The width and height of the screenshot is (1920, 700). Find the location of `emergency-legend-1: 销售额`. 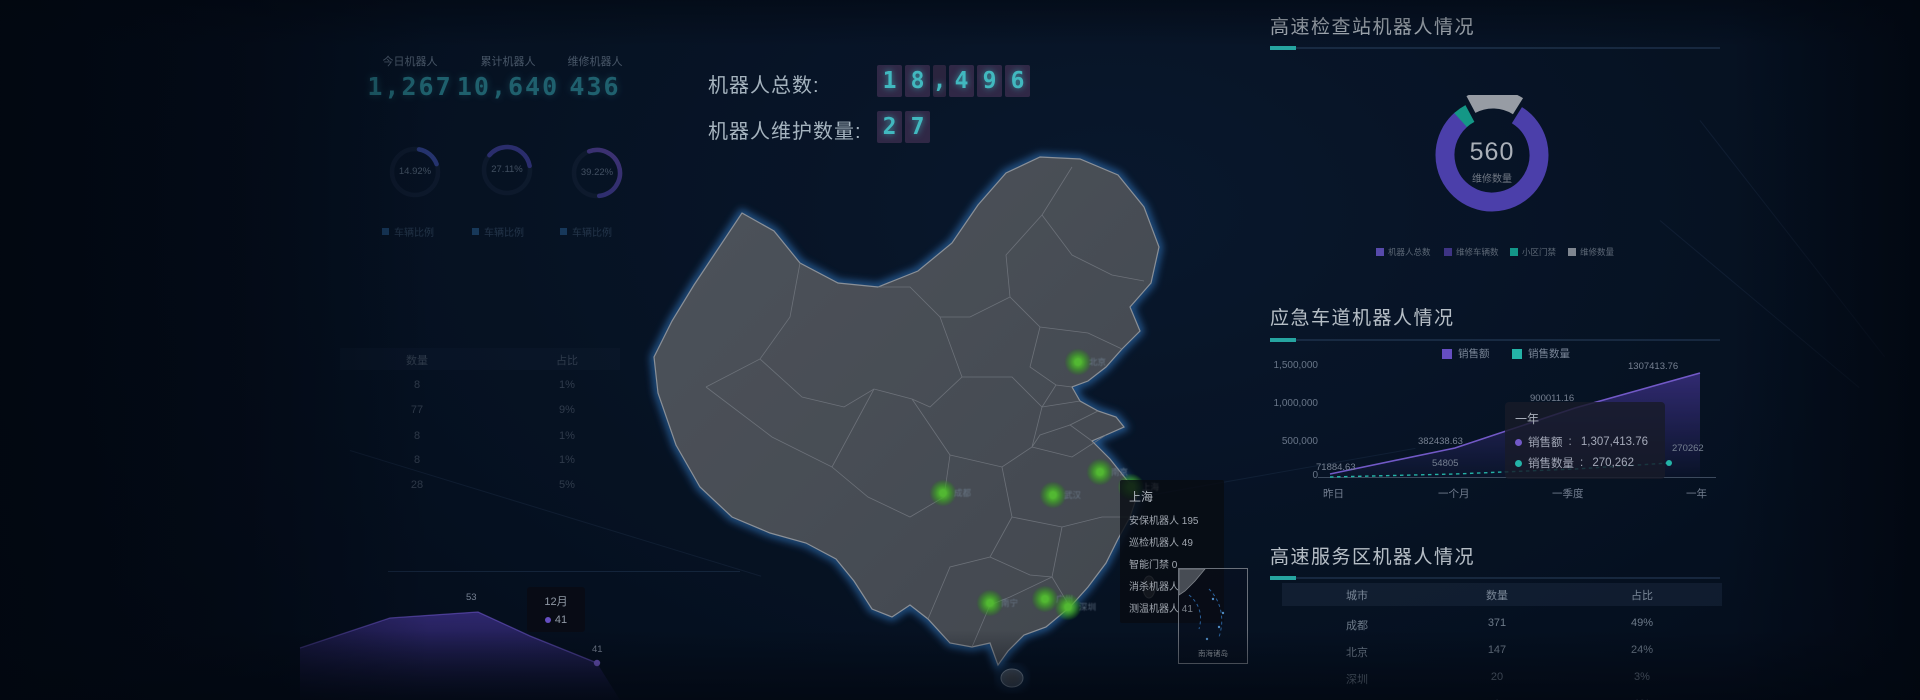

emergency-legend-1: 销售额 is located at coordinates (1466, 353).